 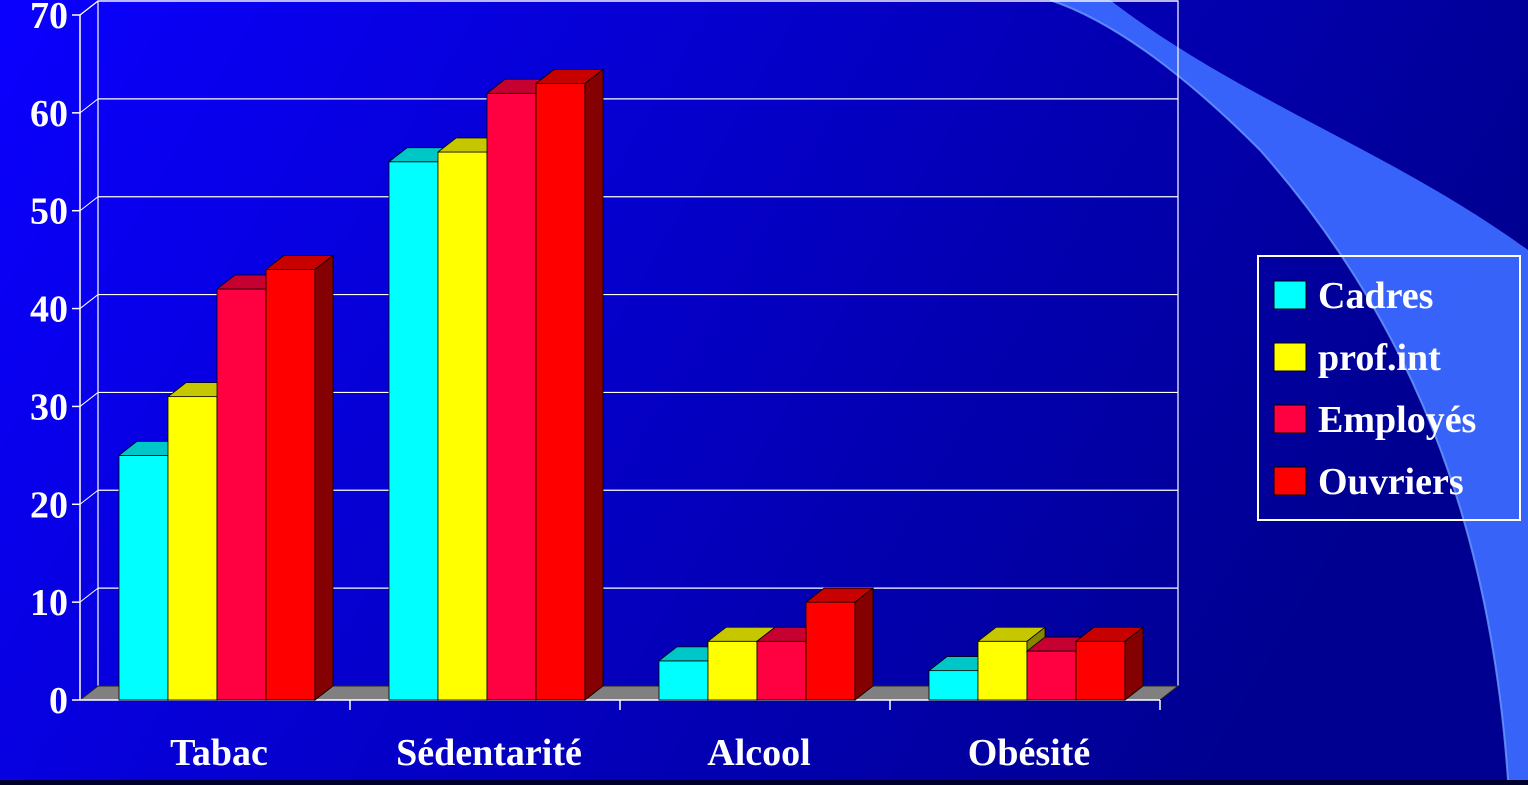 What do you see at coordinates (1375, 296) in the screenshot?
I see `legend-label: Cadres` at bounding box center [1375, 296].